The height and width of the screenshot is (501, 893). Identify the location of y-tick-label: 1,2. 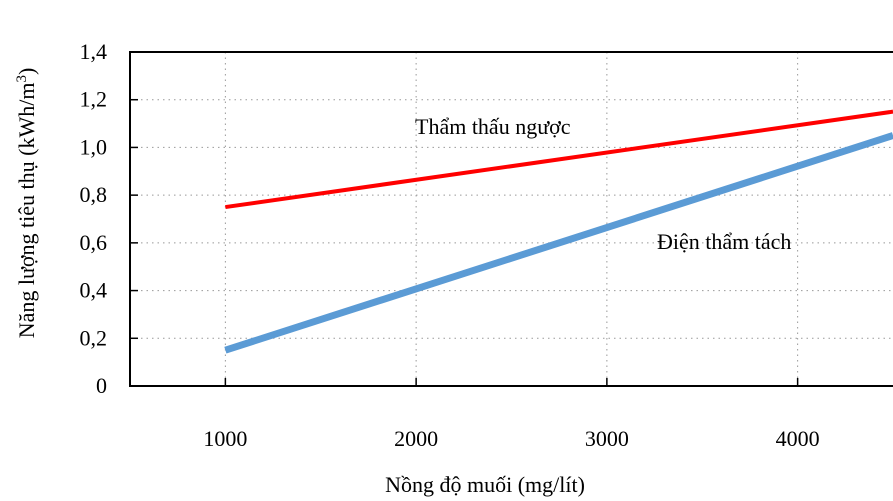
(94, 99).